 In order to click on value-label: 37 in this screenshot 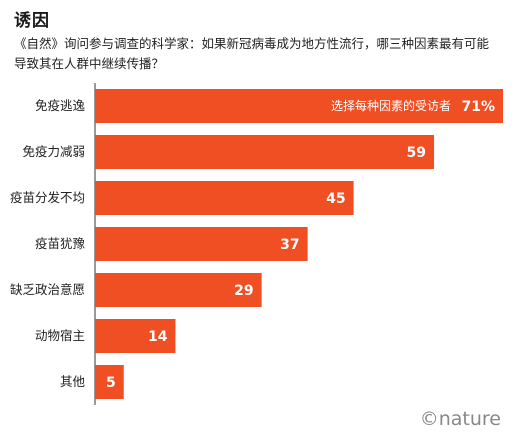, I will do `click(289, 245)`.